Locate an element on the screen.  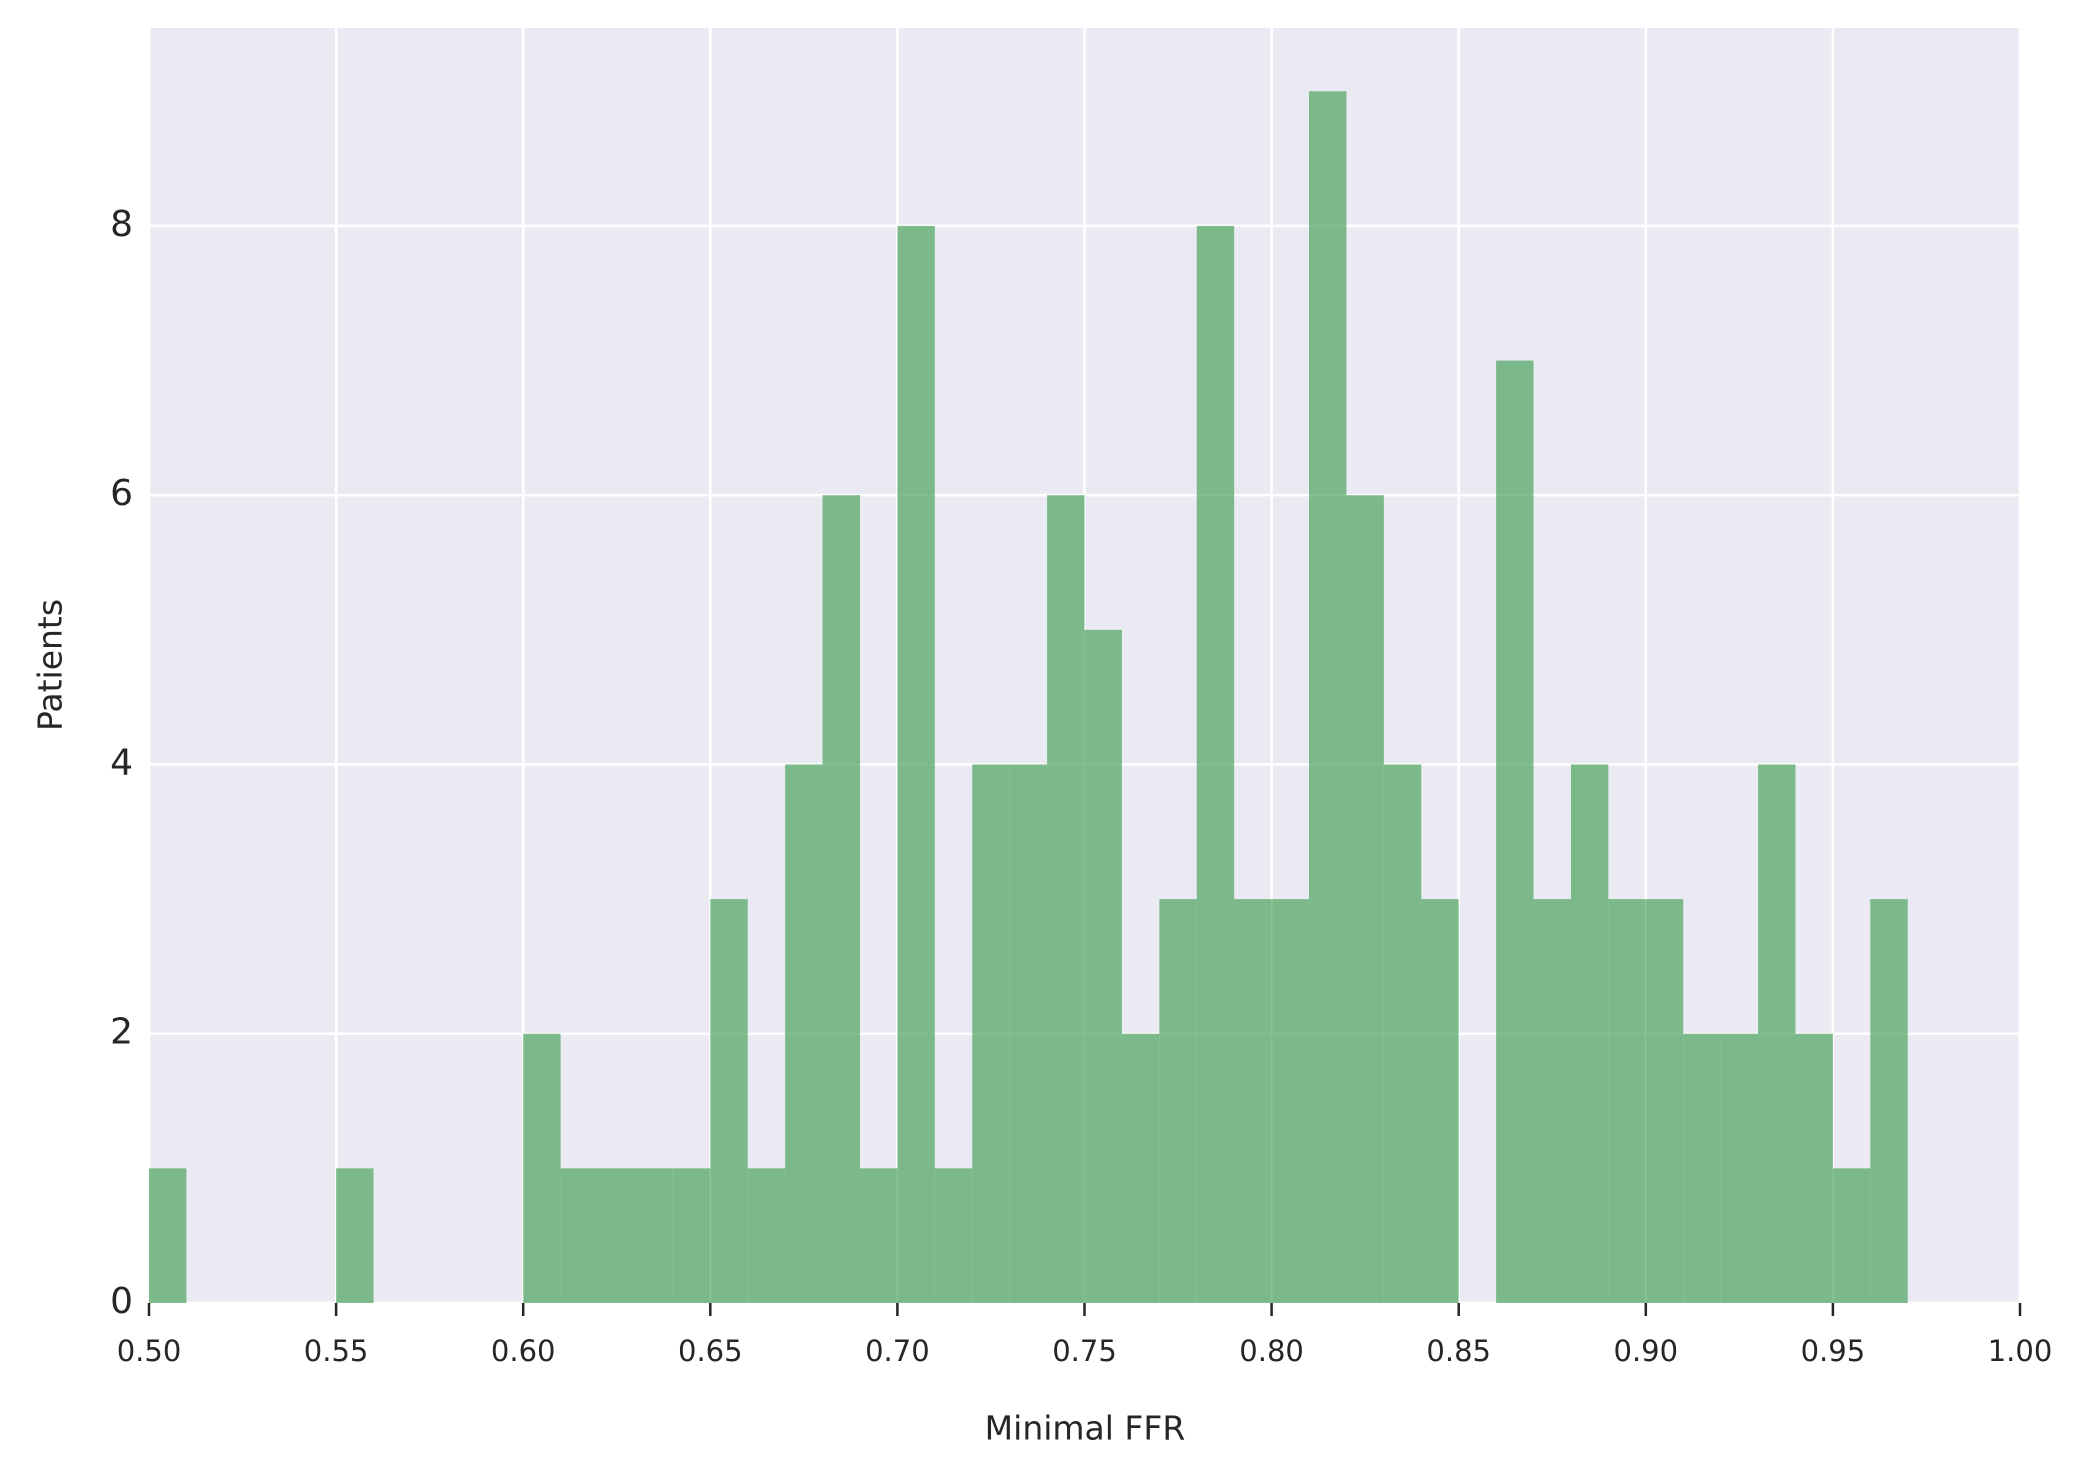
x-tick-label: 0.90 is located at coordinates (1646, 1351).